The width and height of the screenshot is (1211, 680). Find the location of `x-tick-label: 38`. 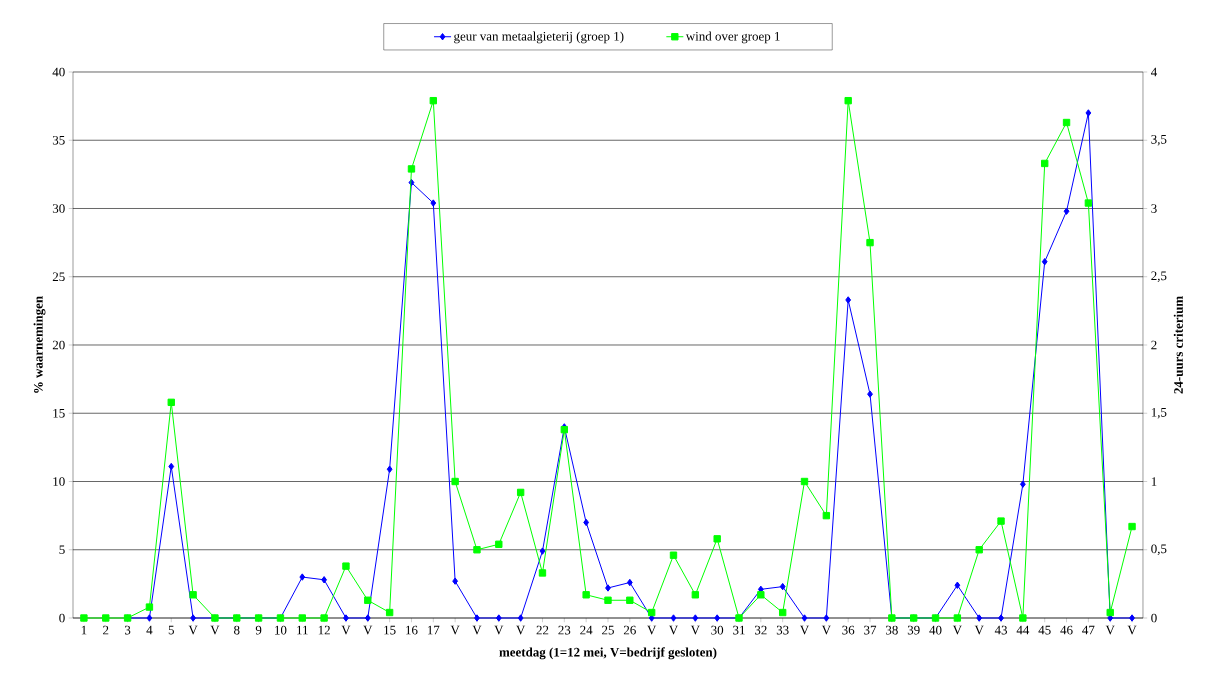

x-tick-label: 38 is located at coordinates (892, 630).